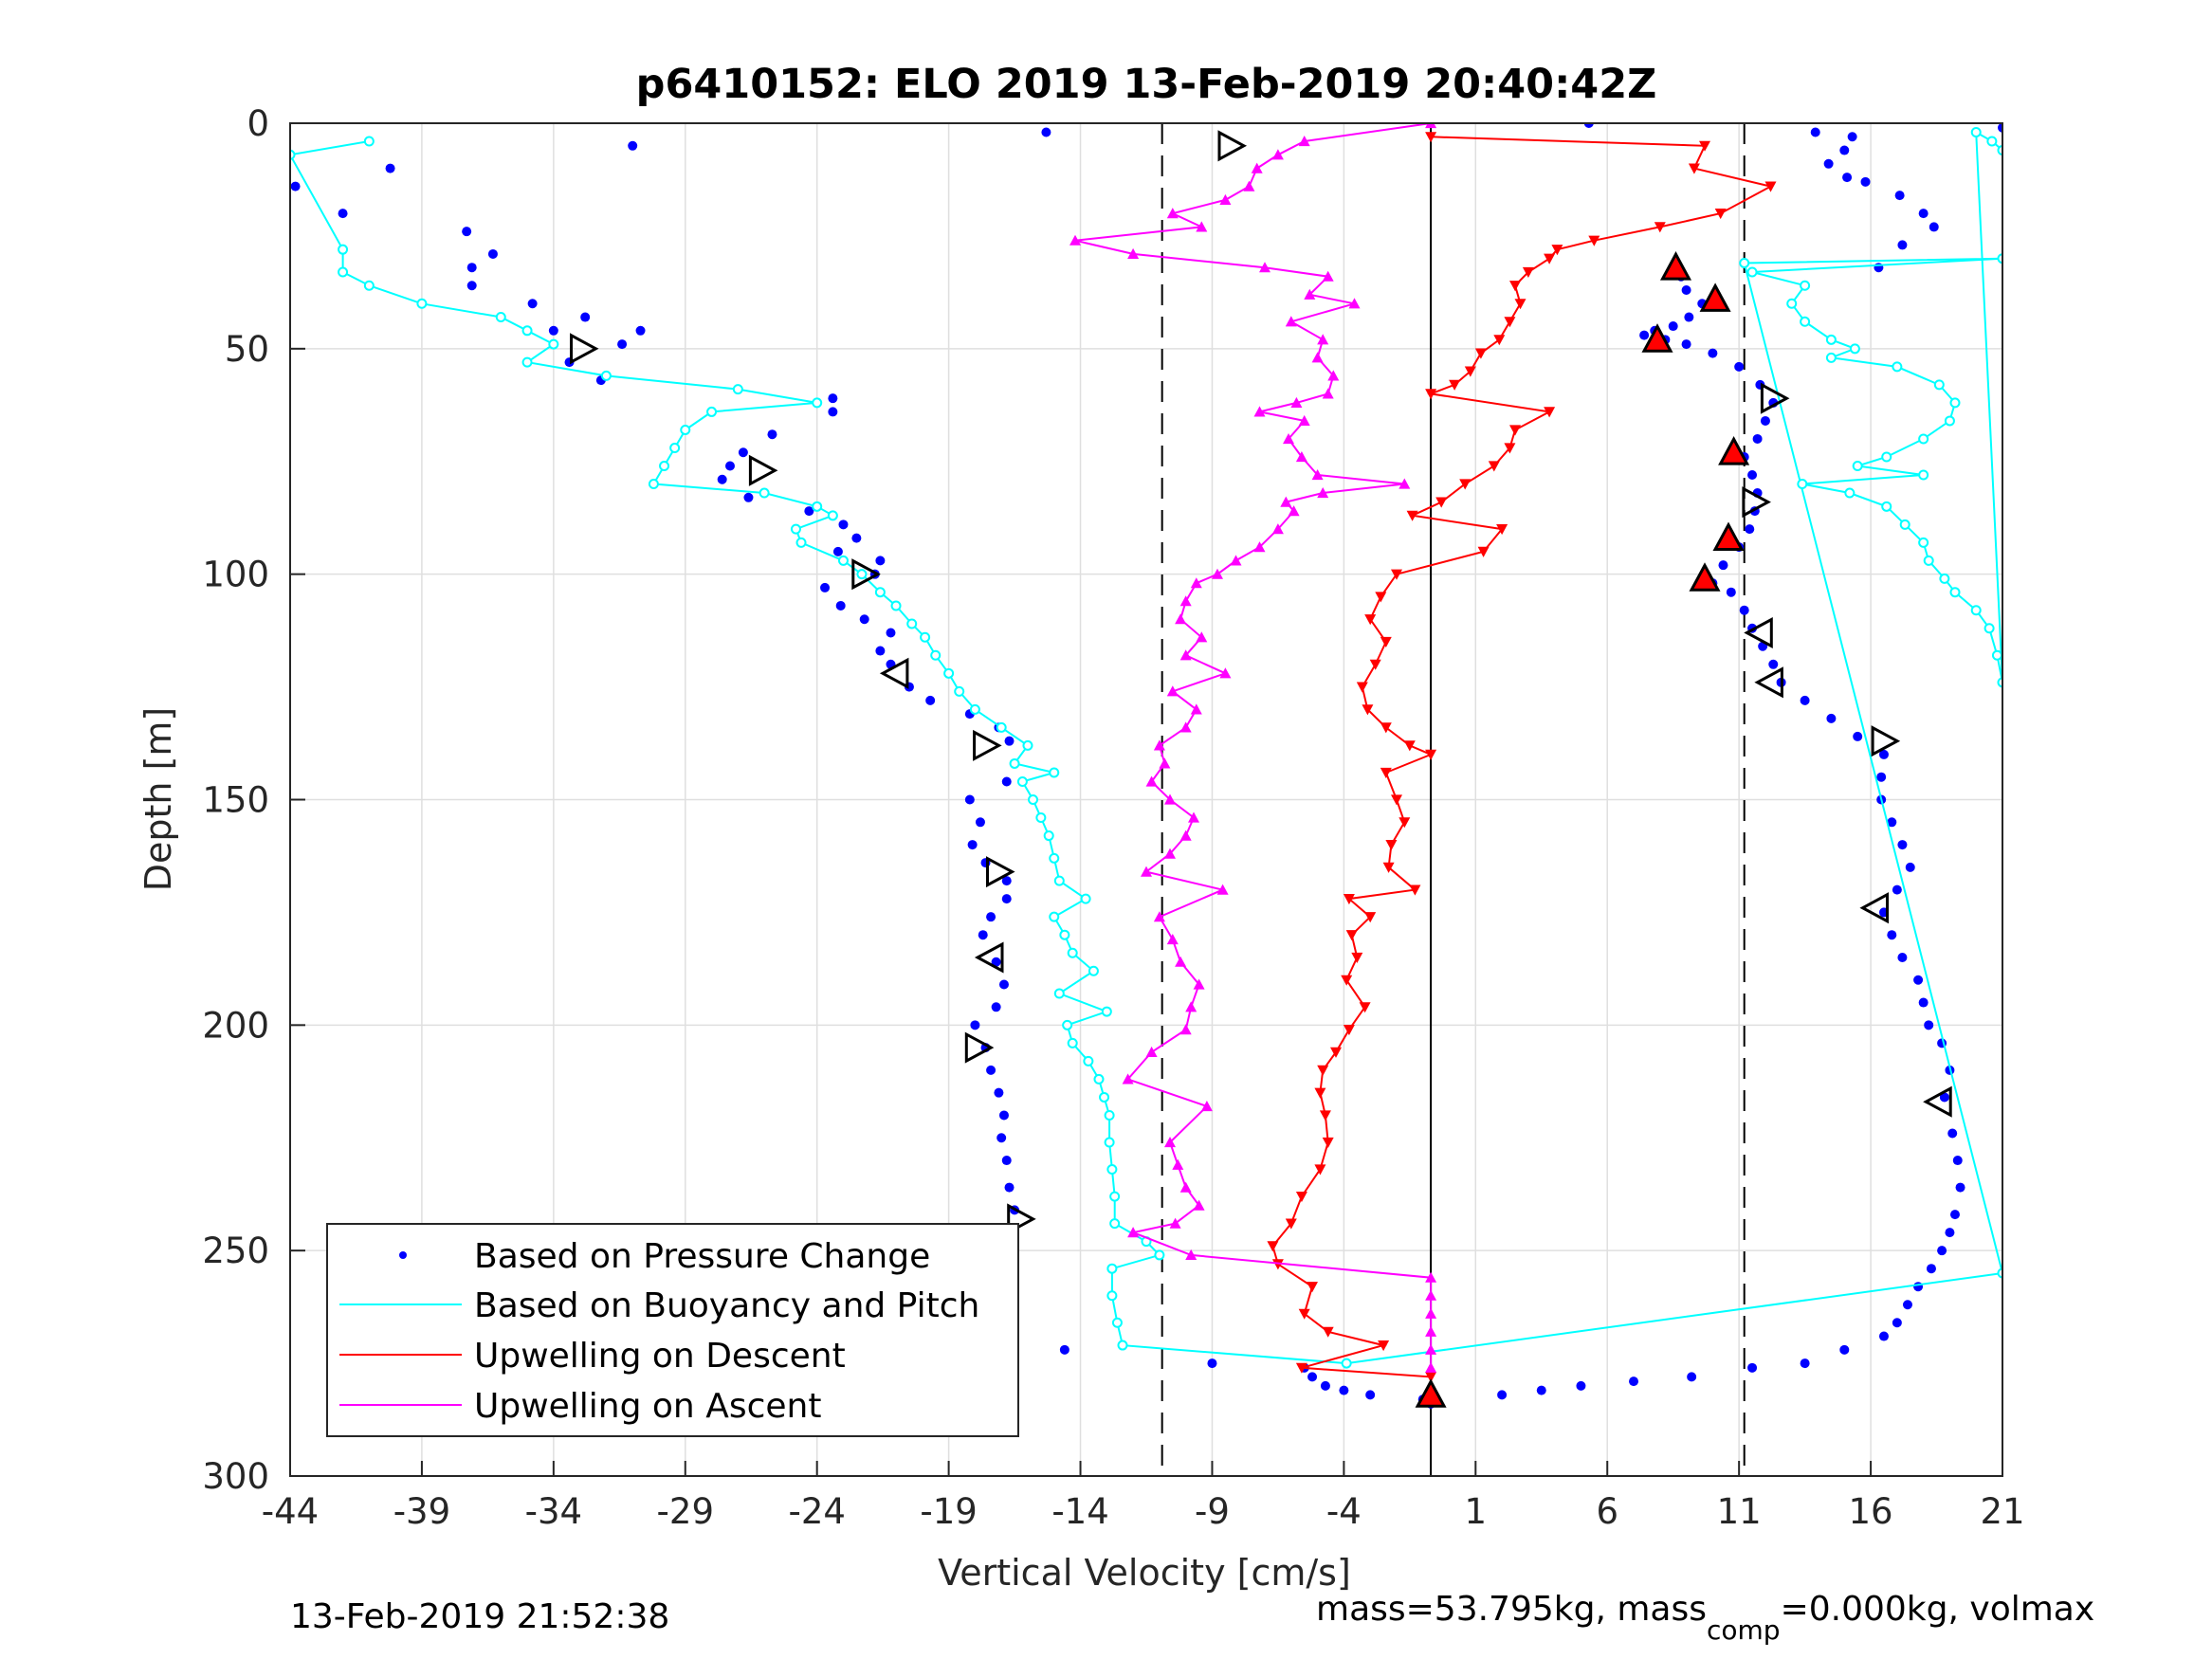 The height and width of the screenshot is (1659, 2212). Describe the element at coordinates (1253, 748) in the screenshot. I see `series-upwelling-ascent` at that location.